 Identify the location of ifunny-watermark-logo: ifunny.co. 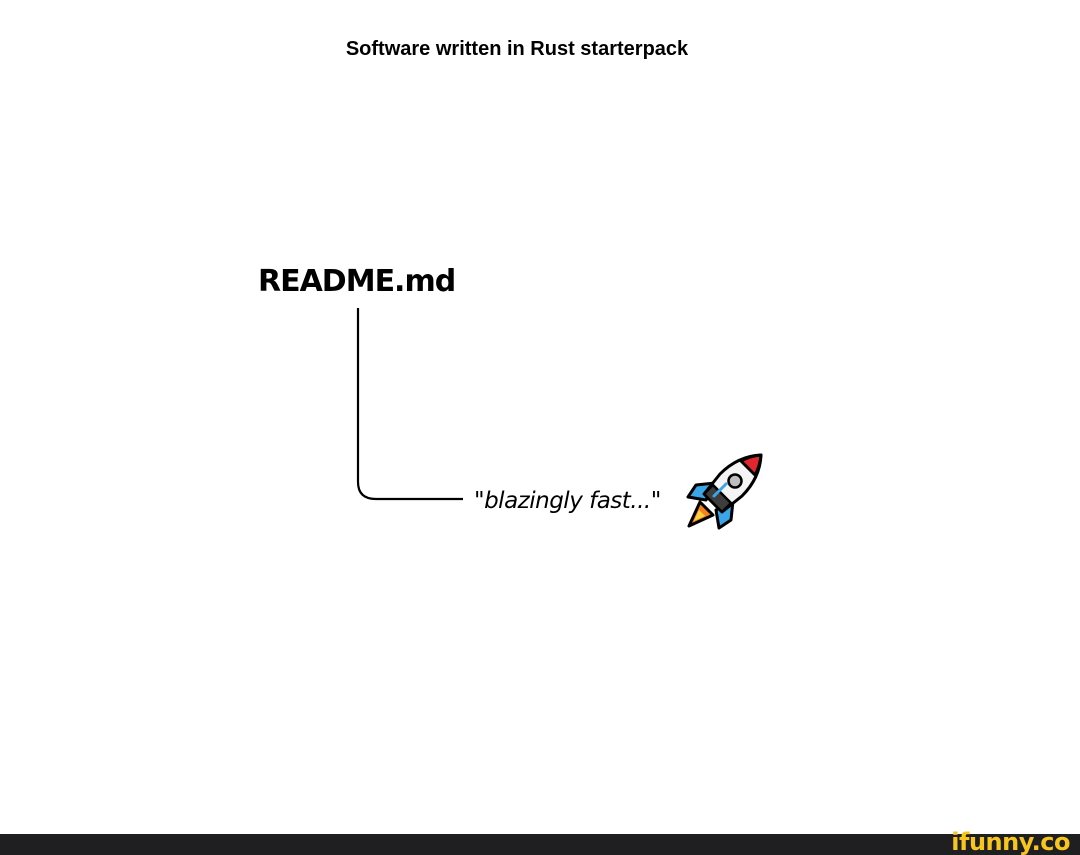
(1010, 841).